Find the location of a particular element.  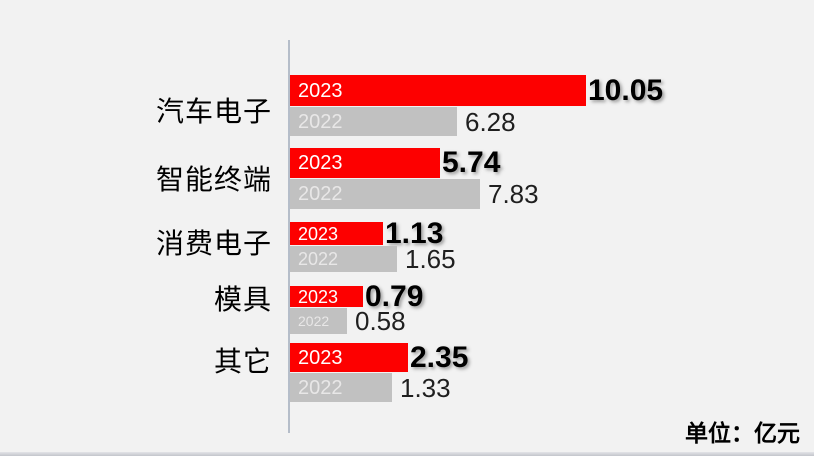

y-axis-line is located at coordinates (289, 236).